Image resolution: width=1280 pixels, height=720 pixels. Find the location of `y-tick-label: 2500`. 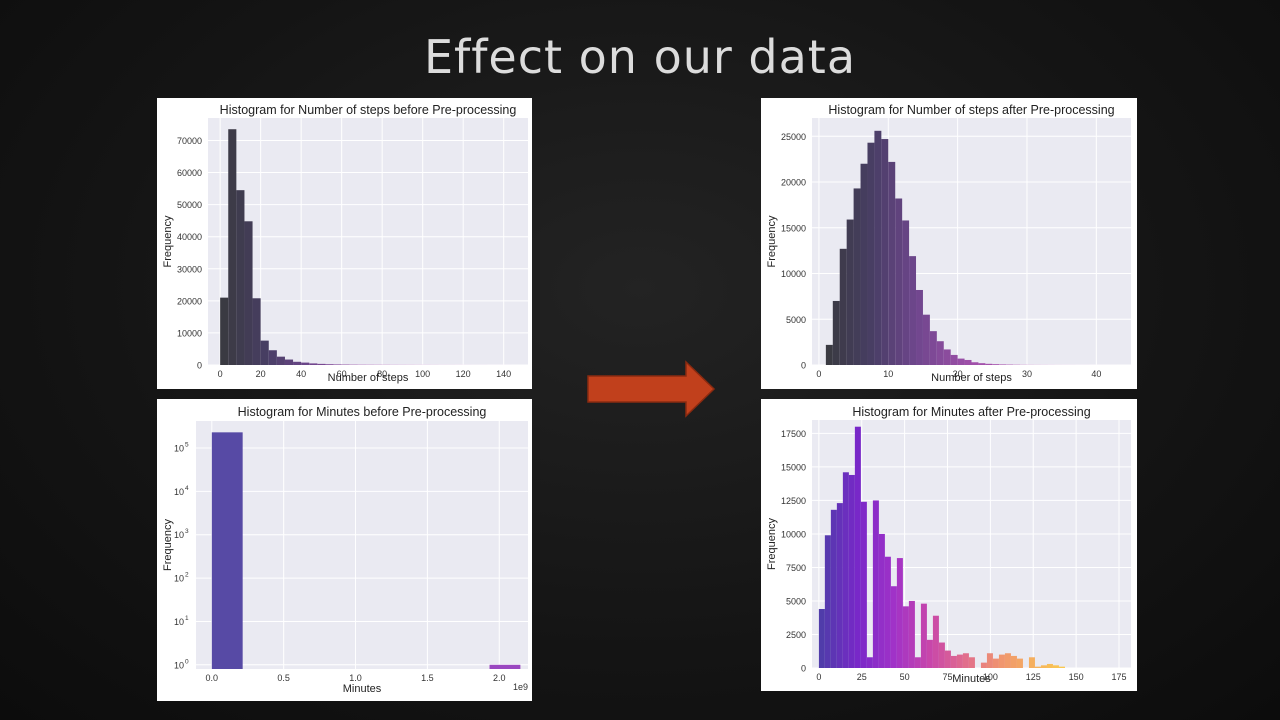

y-tick-label: 2500 is located at coordinates (796, 635).